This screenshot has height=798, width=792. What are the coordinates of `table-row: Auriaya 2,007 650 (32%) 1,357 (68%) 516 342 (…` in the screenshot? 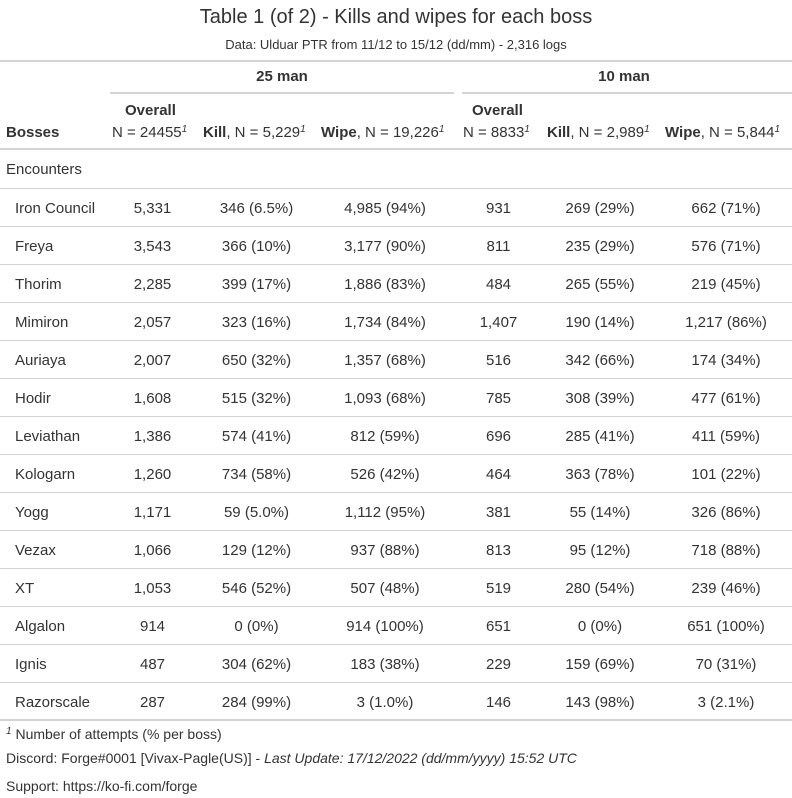 It's located at (396, 359).